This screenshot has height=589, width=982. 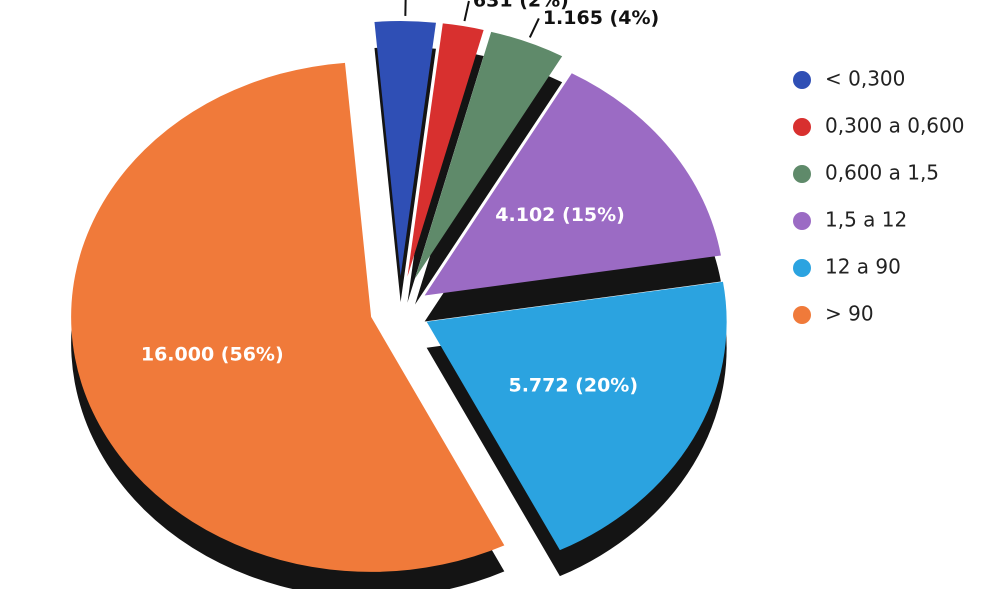 What do you see at coordinates (601, 18) in the screenshot?
I see `data-label: 1.165 (4%)` at bounding box center [601, 18].